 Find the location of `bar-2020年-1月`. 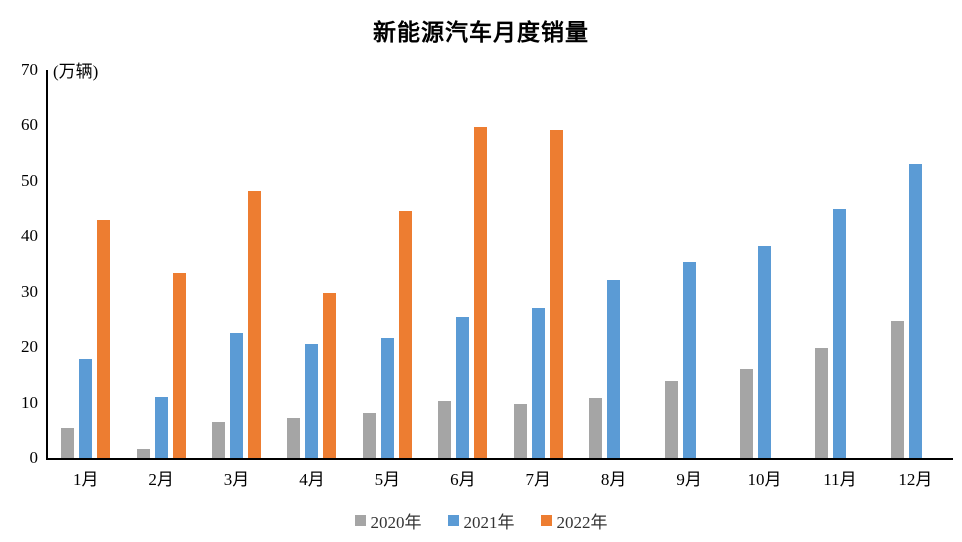

bar-2020年-1月 is located at coordinates (68, 443).